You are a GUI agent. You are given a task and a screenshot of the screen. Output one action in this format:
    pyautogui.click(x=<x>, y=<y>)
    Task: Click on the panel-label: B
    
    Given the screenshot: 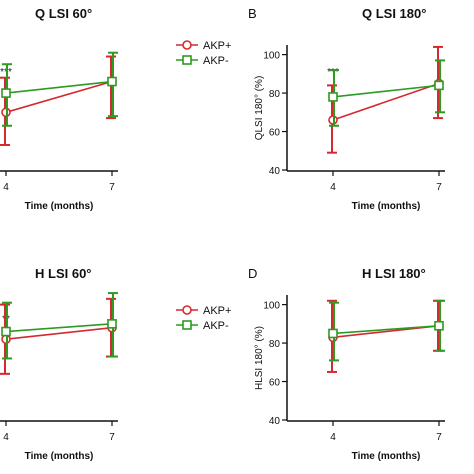 What is the action you would take?
    pyautogui.click(x=252, y=13)
    